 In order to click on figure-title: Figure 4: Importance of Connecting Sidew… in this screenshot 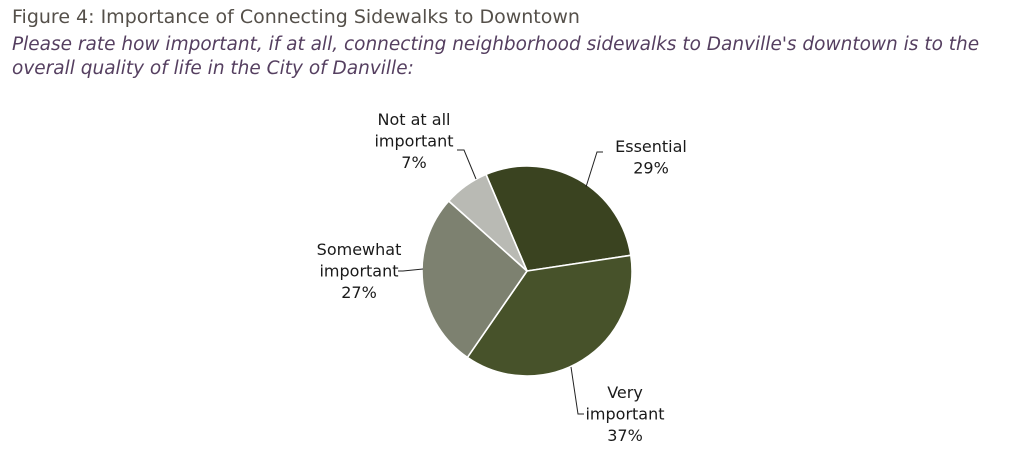, I will do `click(296, 17)`.